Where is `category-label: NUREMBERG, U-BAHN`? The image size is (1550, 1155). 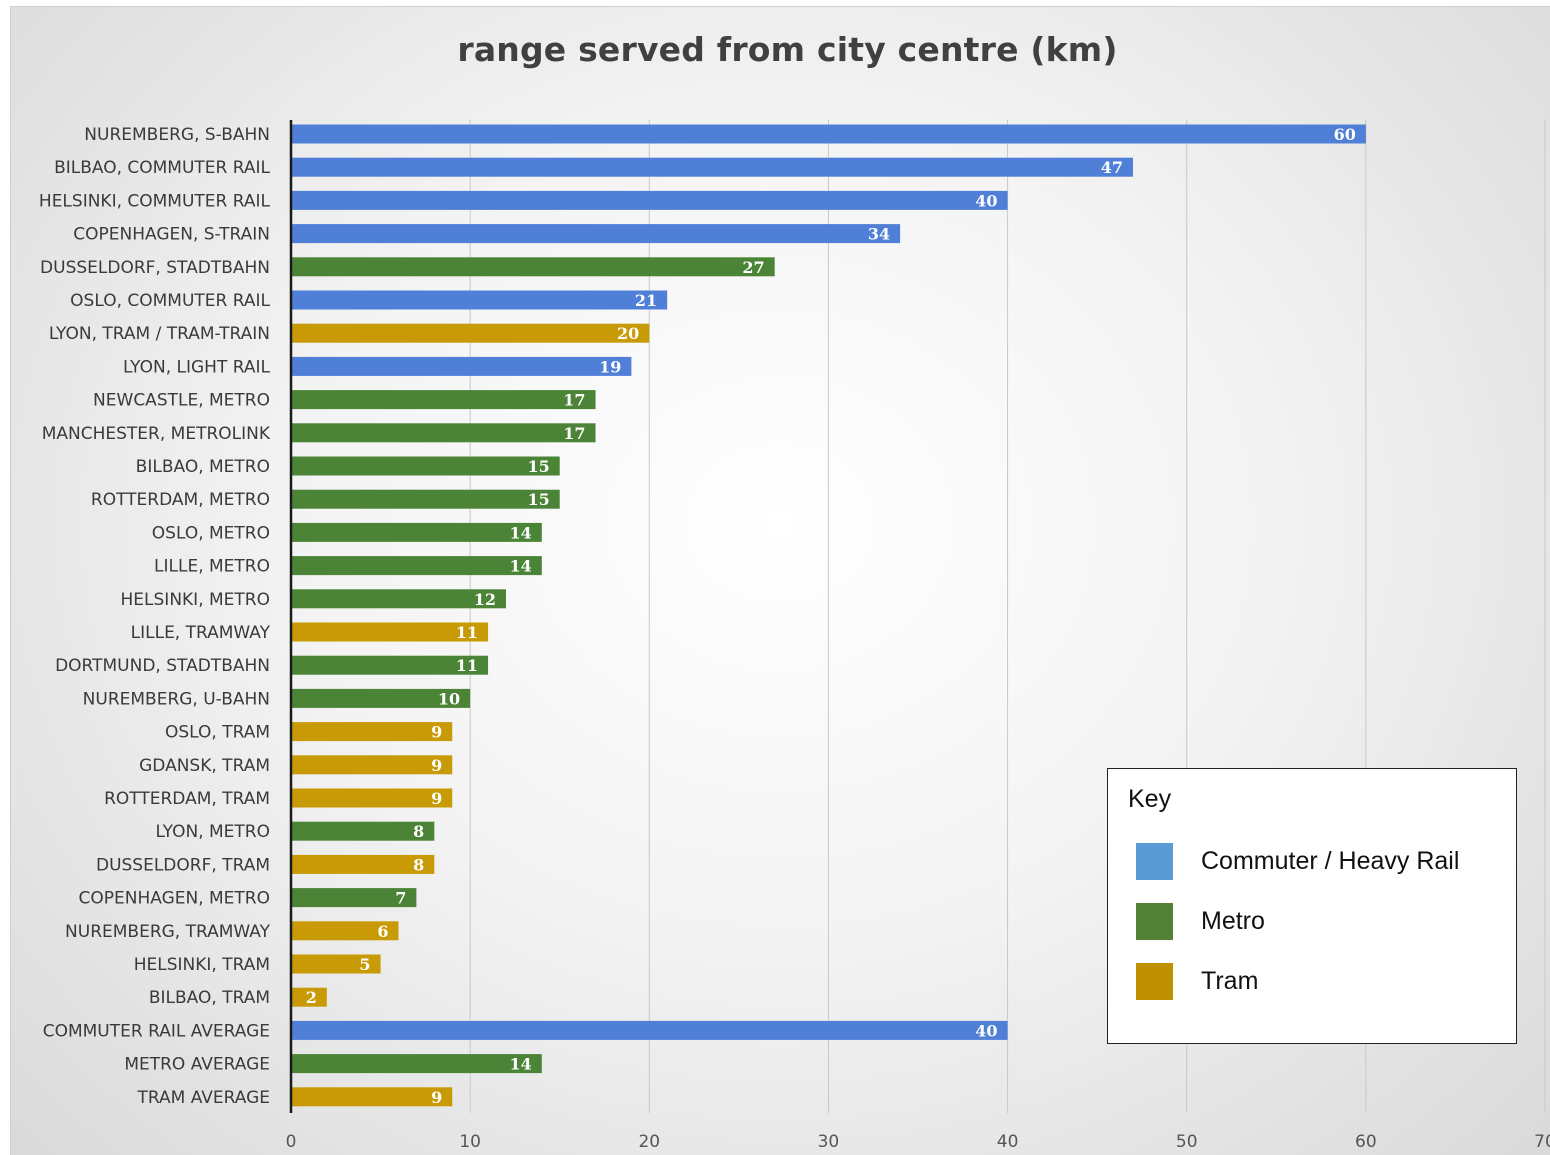
category-label: NUREMBERG, U-BAHN is located at coordinates (176, 699).